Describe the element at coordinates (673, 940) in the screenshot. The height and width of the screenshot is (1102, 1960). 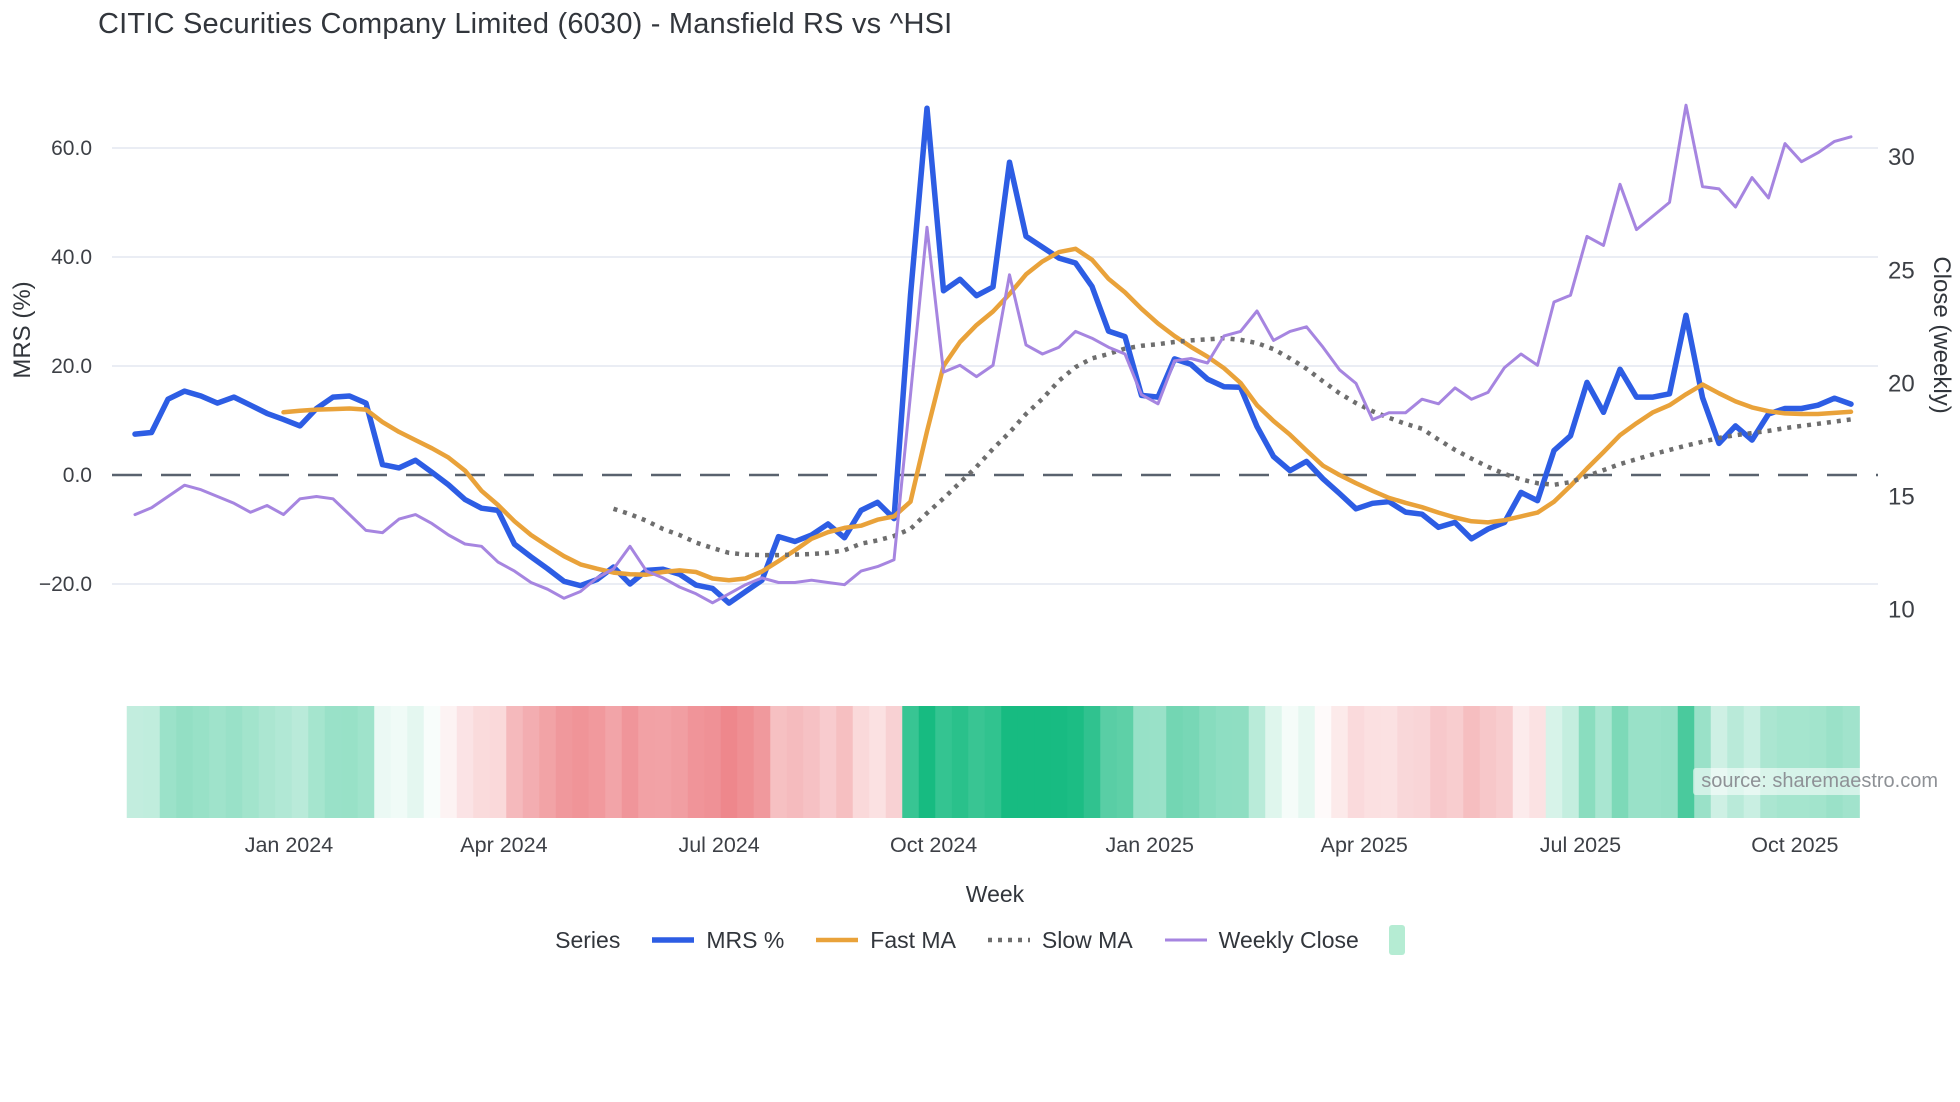
I see `line-sample-mrs-icon` at that location.